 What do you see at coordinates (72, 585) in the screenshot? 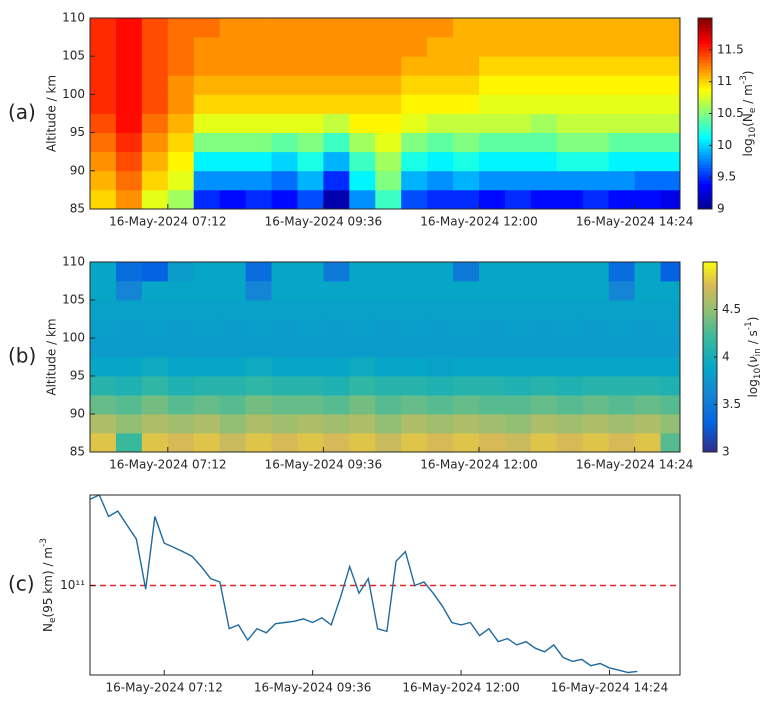
I see `y-tick-label: 10¹¹` at bounding box center [72, 585].